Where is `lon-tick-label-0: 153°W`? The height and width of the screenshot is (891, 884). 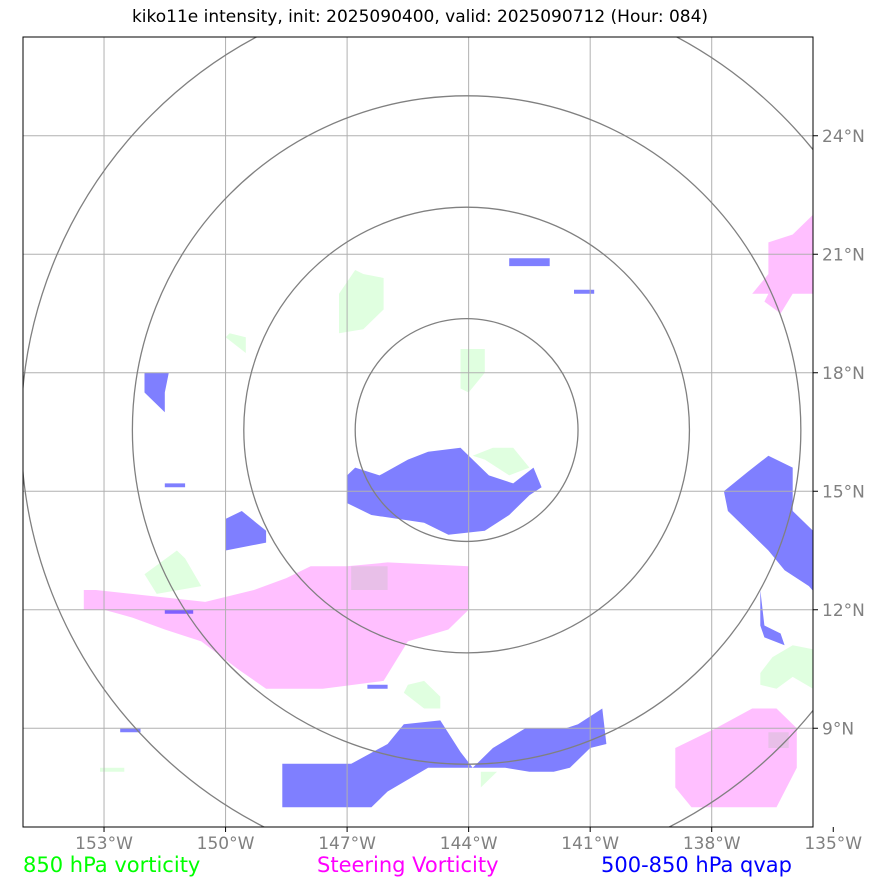
lon-tick-label-0: 153°W is located at coordinates (104, 844).